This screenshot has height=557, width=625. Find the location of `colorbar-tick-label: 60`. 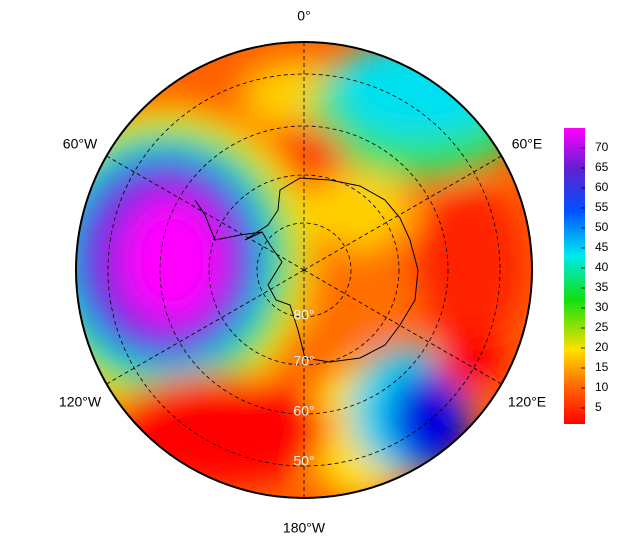

colorbar-tick-label: 60 is located at coordinates (602, 187).